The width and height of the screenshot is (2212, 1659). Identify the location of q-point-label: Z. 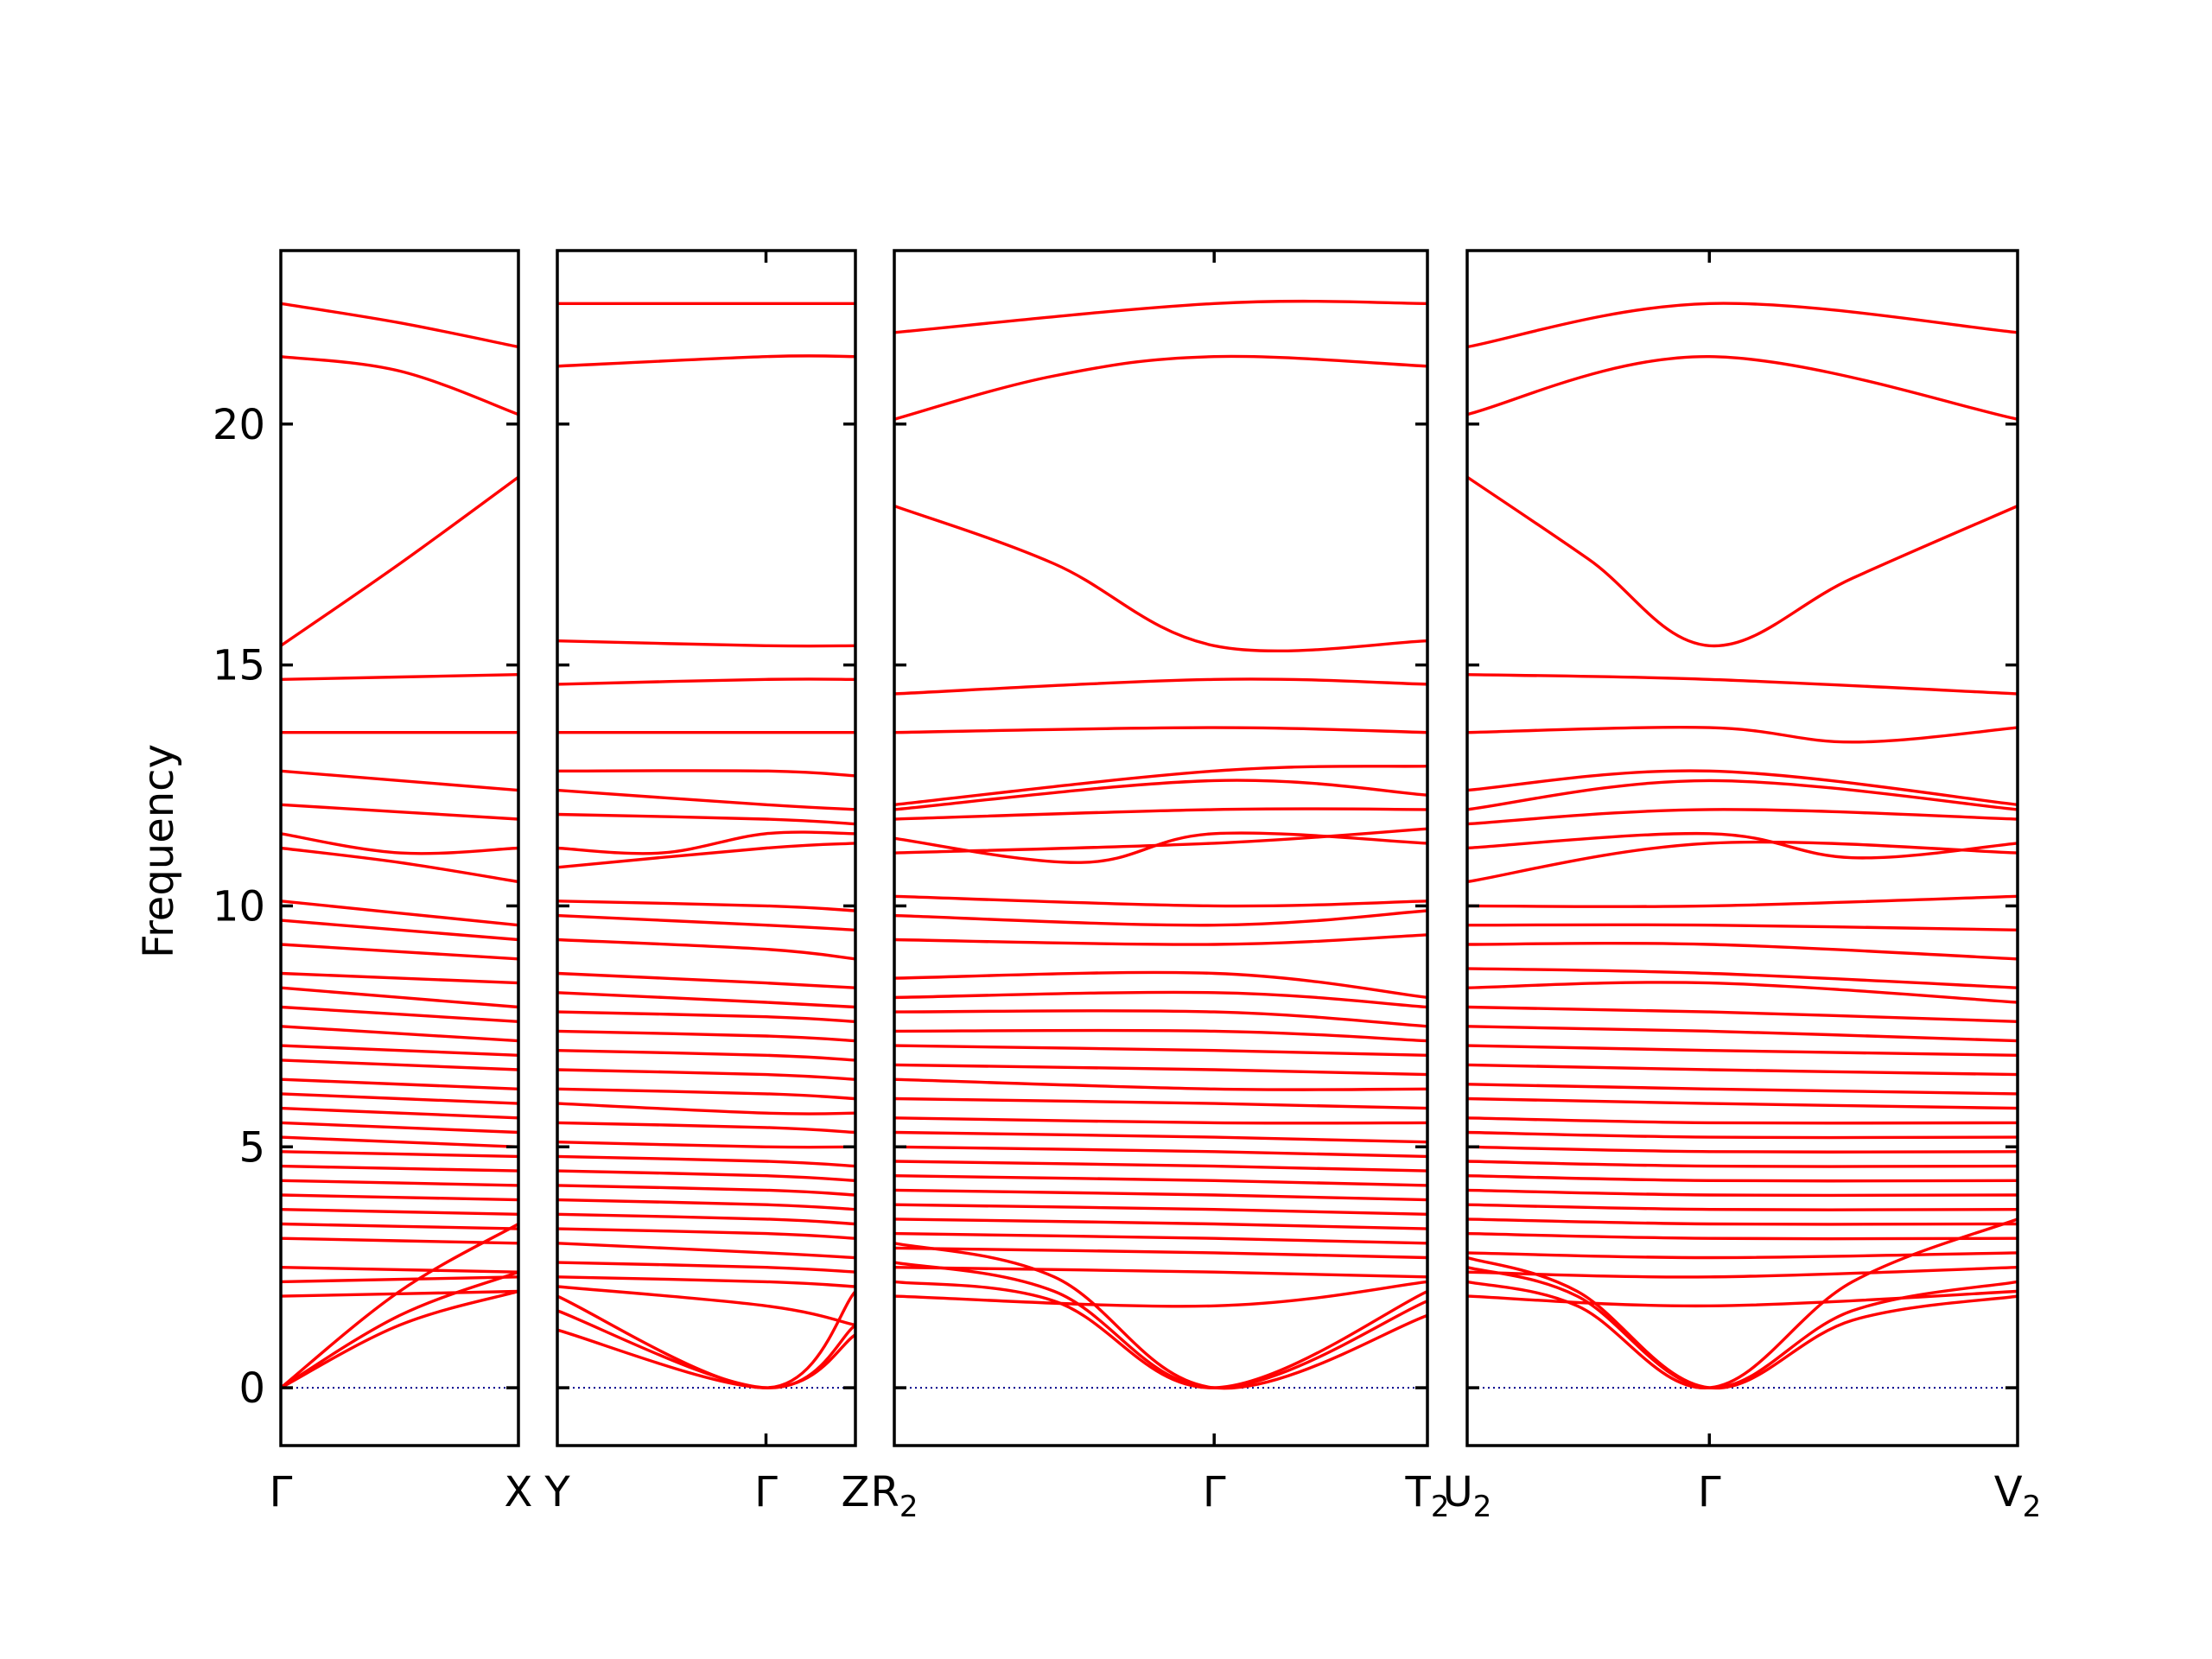
(856, 1492).